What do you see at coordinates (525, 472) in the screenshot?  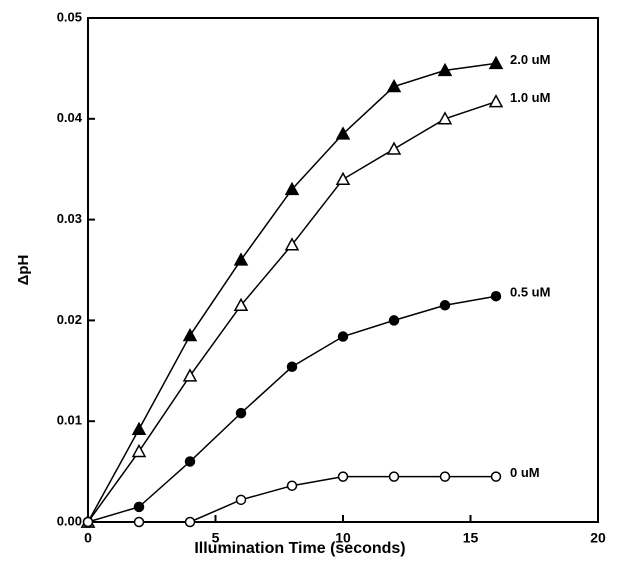 I see `series-label: 0 uM` at bounding box center [525, 472].